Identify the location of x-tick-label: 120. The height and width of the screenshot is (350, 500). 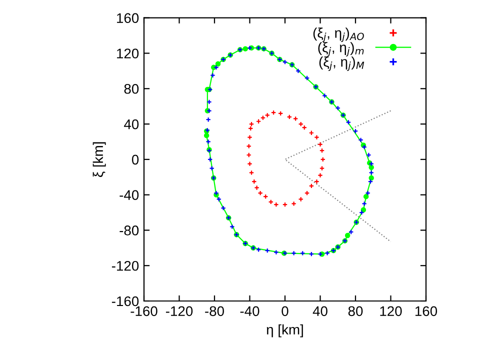
(391, 311).